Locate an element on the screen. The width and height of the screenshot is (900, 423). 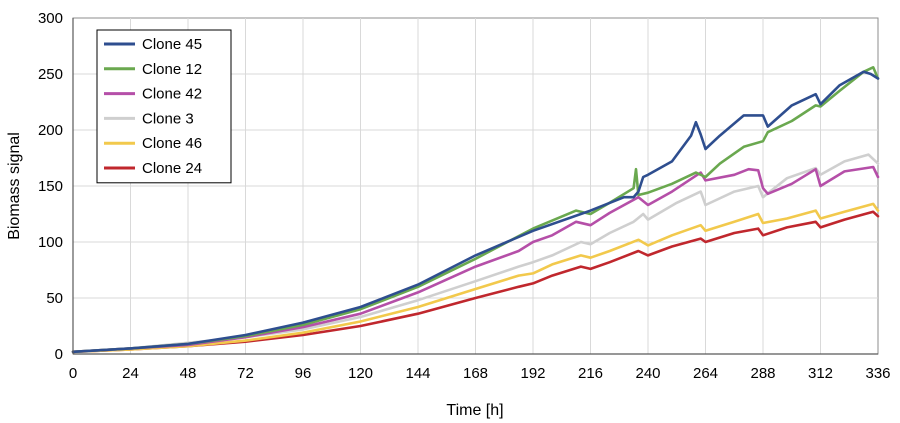
x-tick-label: 216 is located at coordinates (590, 373).